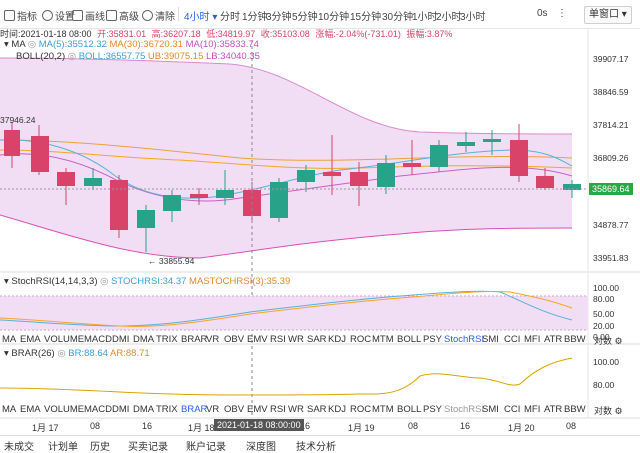  Describe the element at coordinates (261, 447) in the screenshot. I see `tab-depth-chart: 深度图` at that location.